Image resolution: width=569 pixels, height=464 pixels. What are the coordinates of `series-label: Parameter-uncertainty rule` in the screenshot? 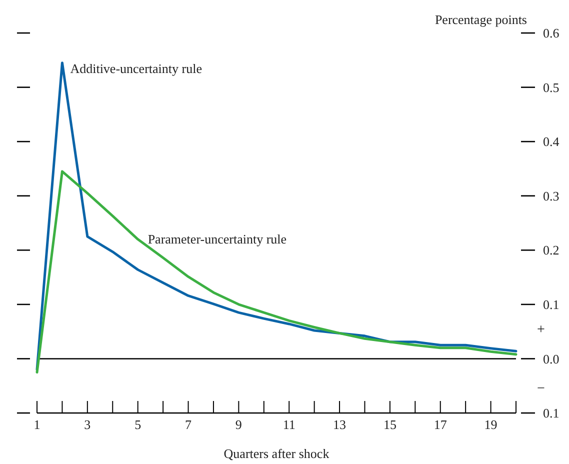 It's located at (217, 238).